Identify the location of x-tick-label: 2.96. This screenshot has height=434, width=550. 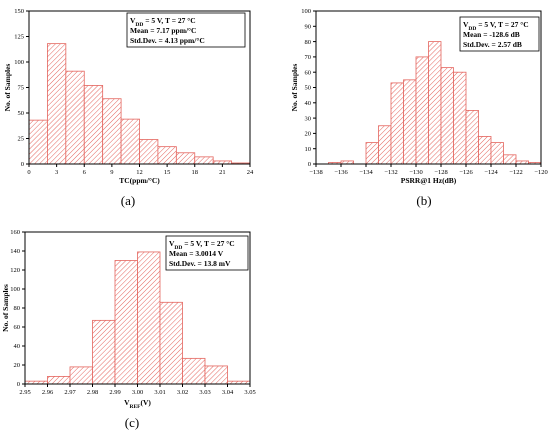
(48, 392).